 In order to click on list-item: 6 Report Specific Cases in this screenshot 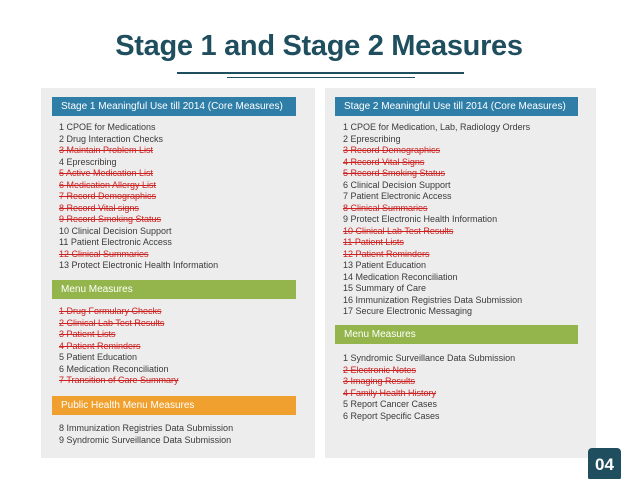, I will do `click(391, 415)`.